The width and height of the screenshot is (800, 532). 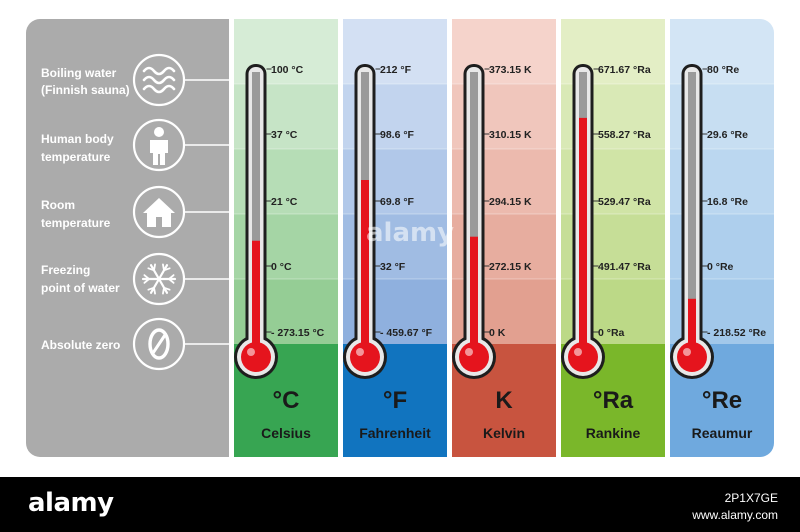 What do you see at coordinates (624, 135) in the screenshot?
I see `scale-value: 558.27 °Ra` at bounding box center [624, 135].